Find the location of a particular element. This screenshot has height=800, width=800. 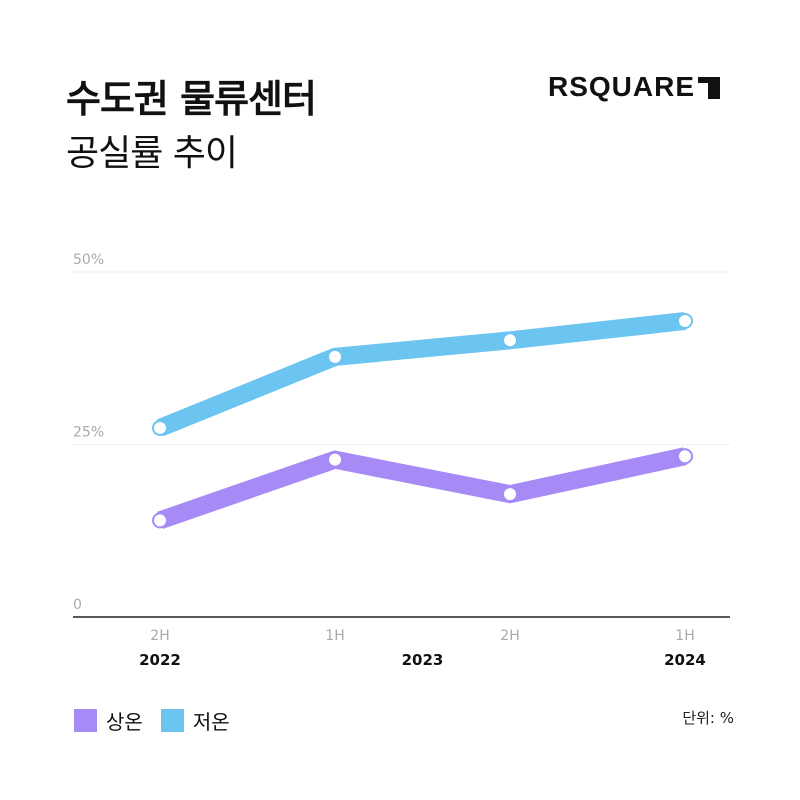

brand-logo-text: RSQUARE is located at coordinates (622, 86).